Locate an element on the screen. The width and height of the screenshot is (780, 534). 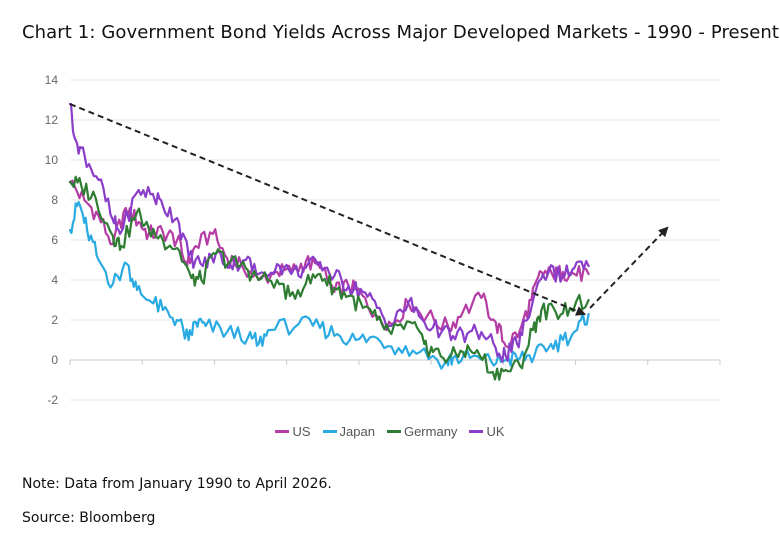
legend-item-us: US is located at coordinates (293, 431).